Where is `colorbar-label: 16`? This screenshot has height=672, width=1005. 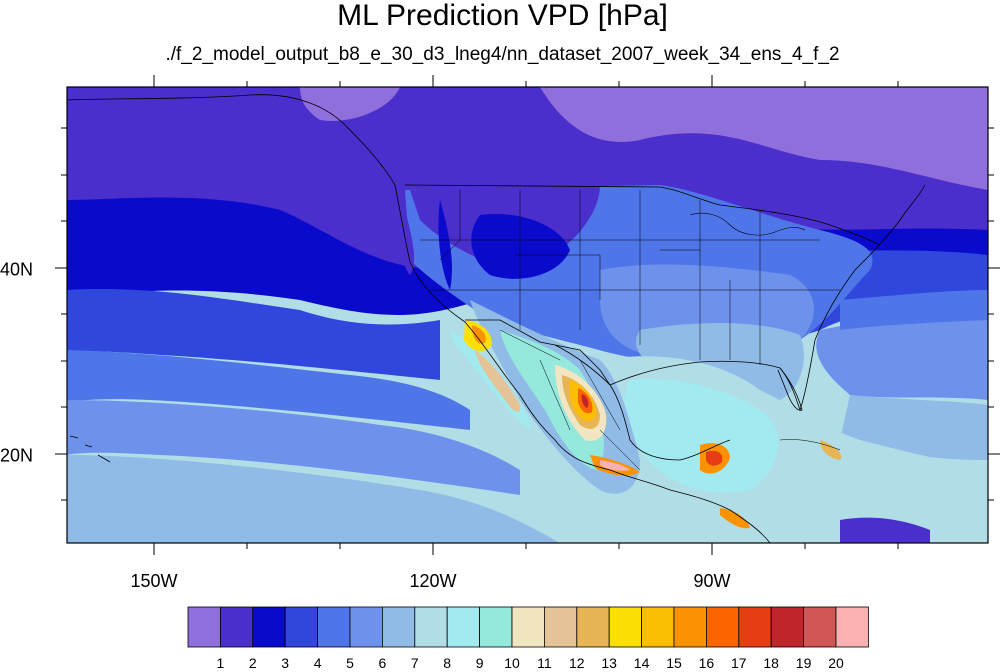
colorbar-label: 16 is located at coordinates (706, 663).